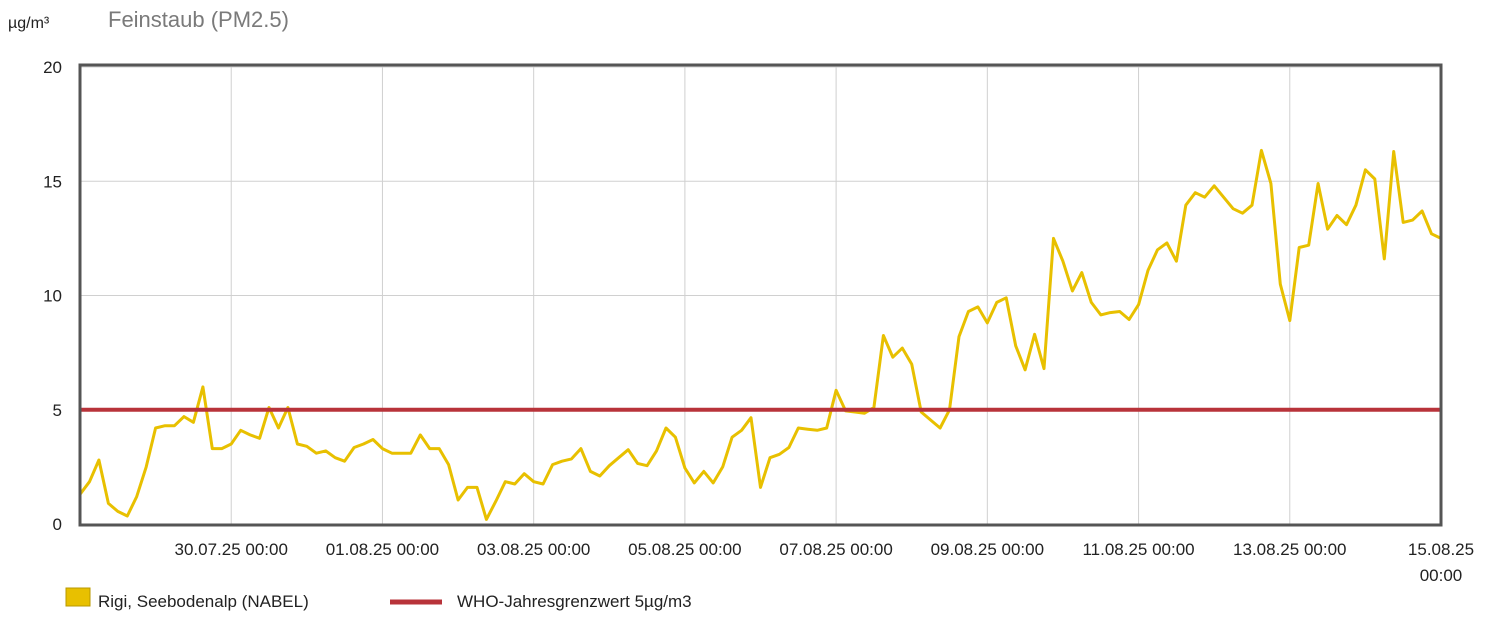 The width and height of the screenshot is (1497, 629). What do you see at coordinates (1138, 549) in the screenshot?
I see `x-tick-label: 11.08.25 00:00` at bounding box center [1138, 549].